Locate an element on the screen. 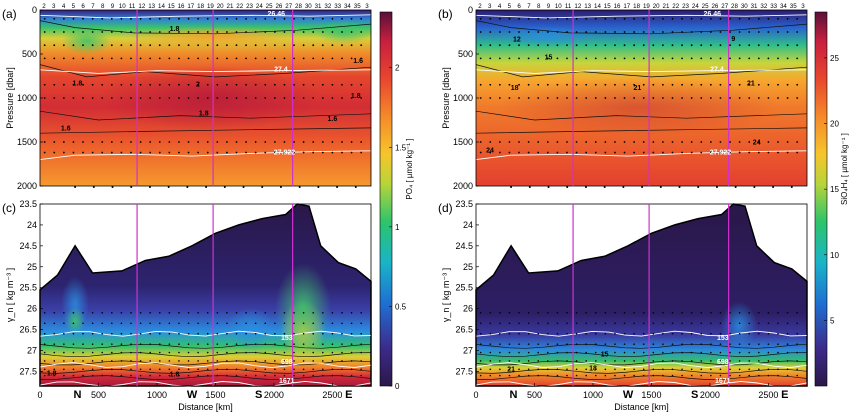  contour-label: 21 is located at coordinates (751, 84).